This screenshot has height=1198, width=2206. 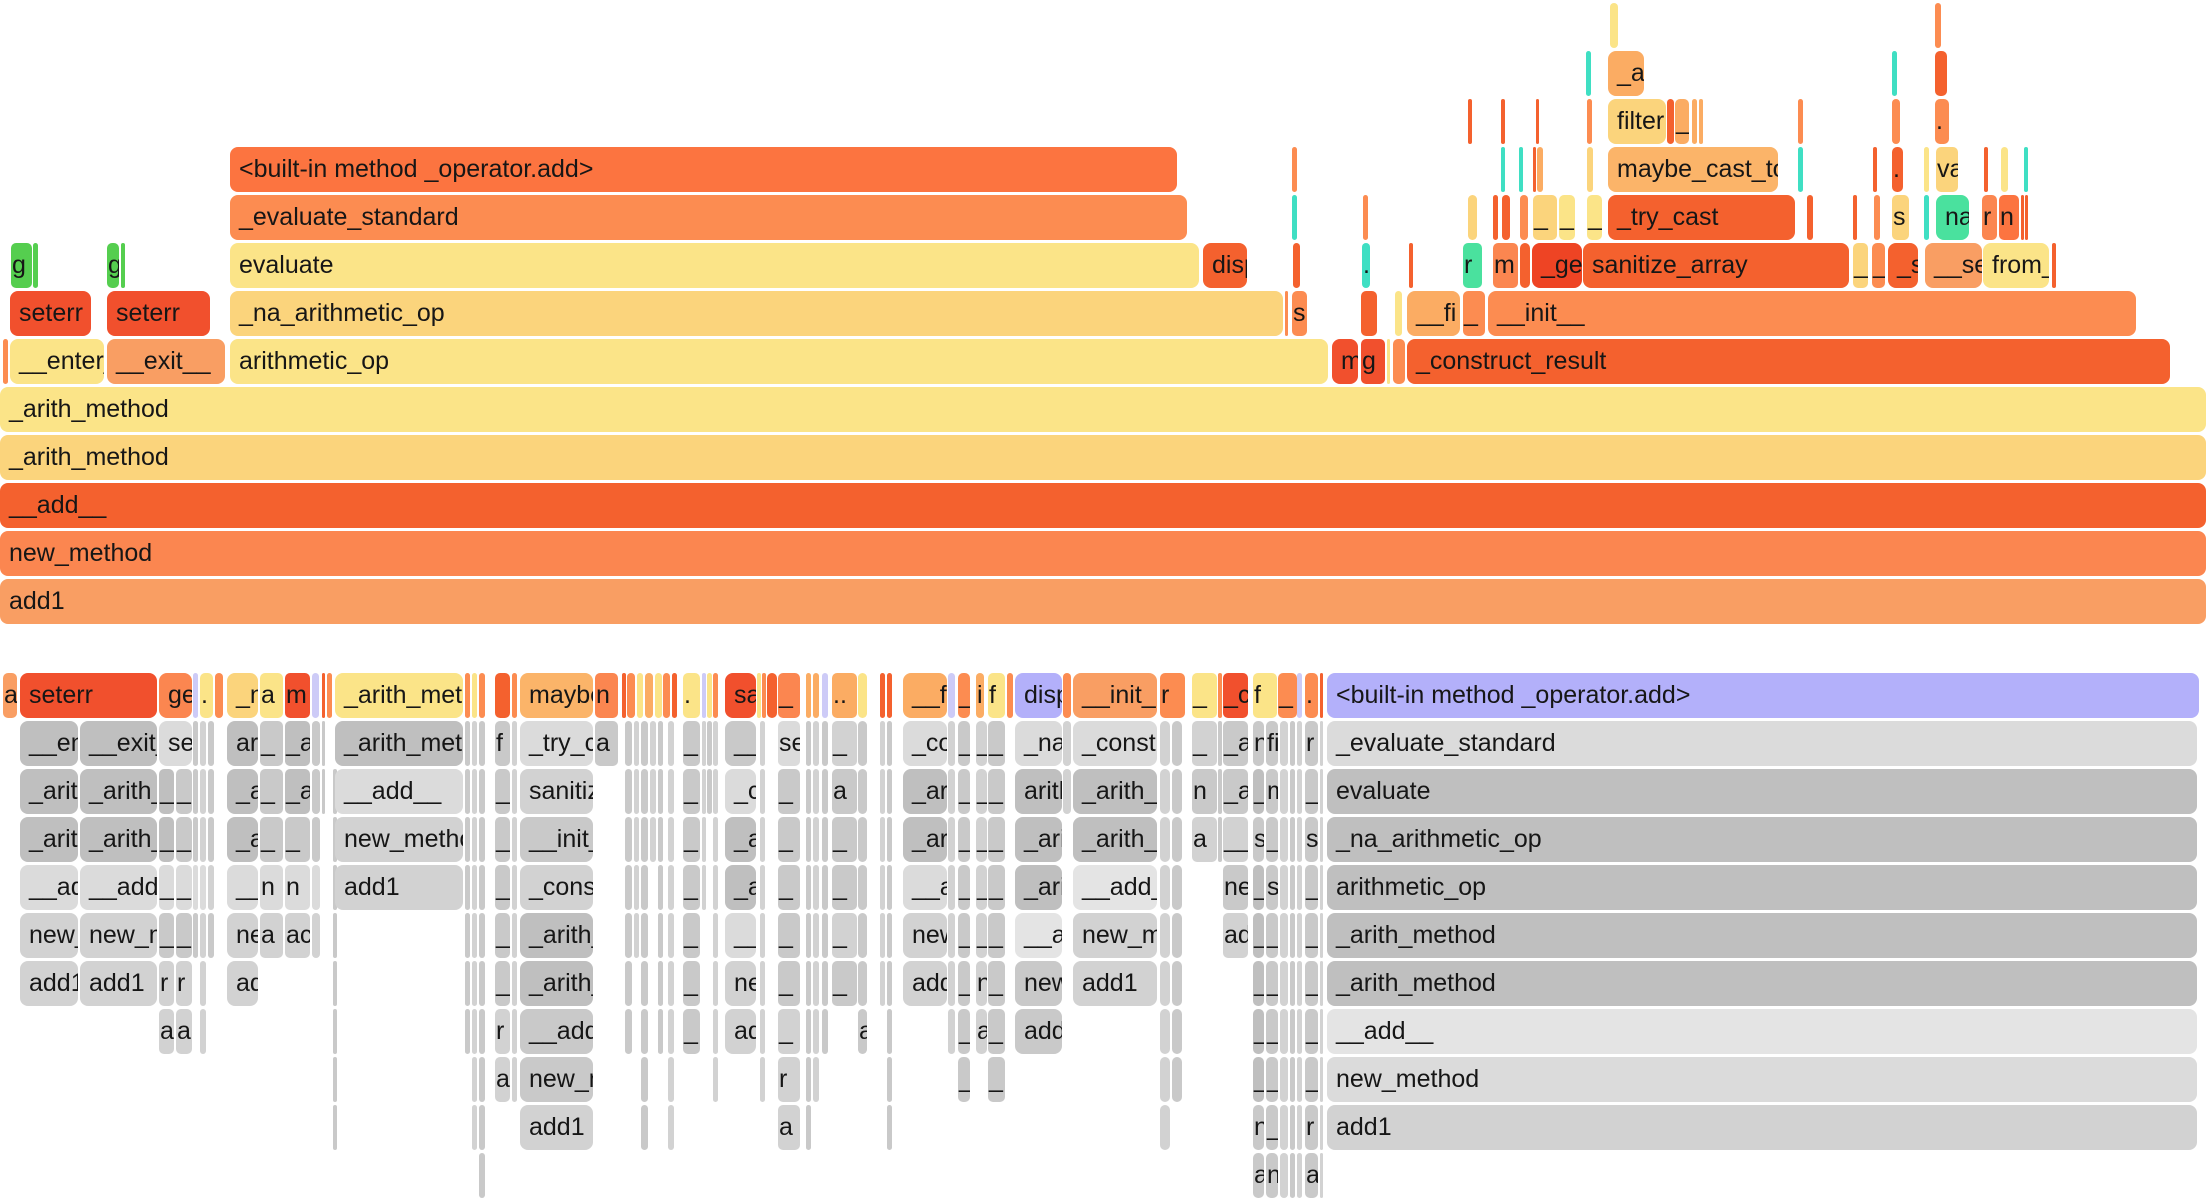 What do you see at coordinates (297, 935) in the screenshot?
I see `caller-frame-segment: ac` at bounding box center [297, 935].